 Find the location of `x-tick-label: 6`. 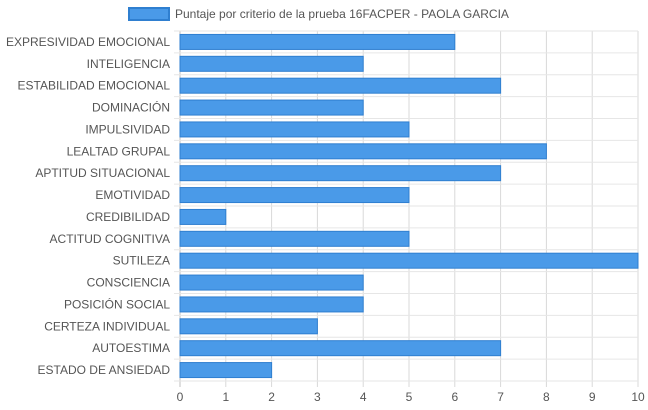

x-tick-label: 6 is located at coordinates (454, 397).